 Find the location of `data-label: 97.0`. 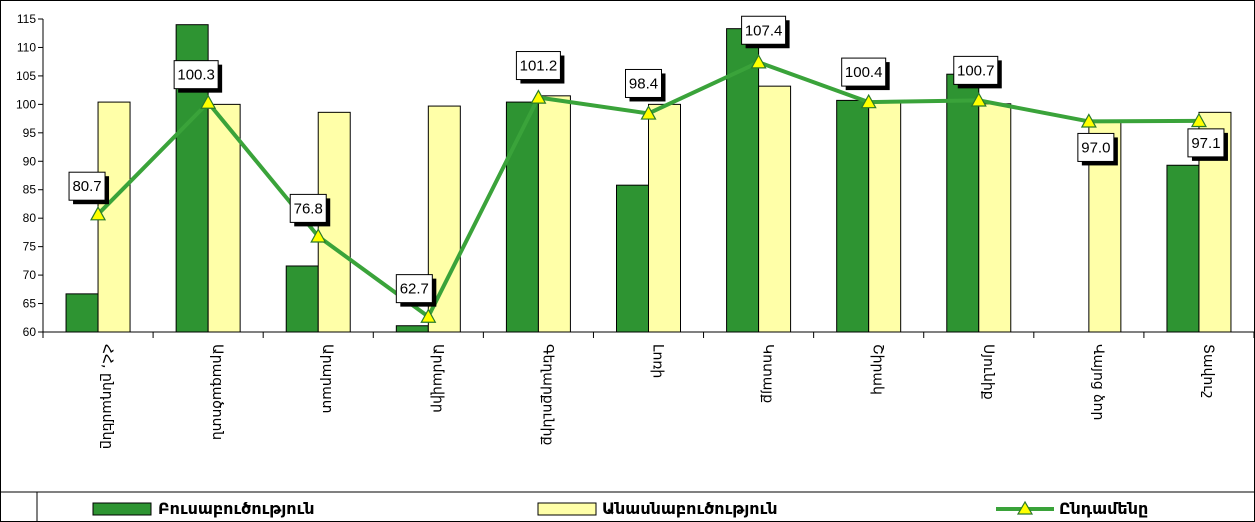

data-label: 97.0 is located at coordinates (1097, 149).